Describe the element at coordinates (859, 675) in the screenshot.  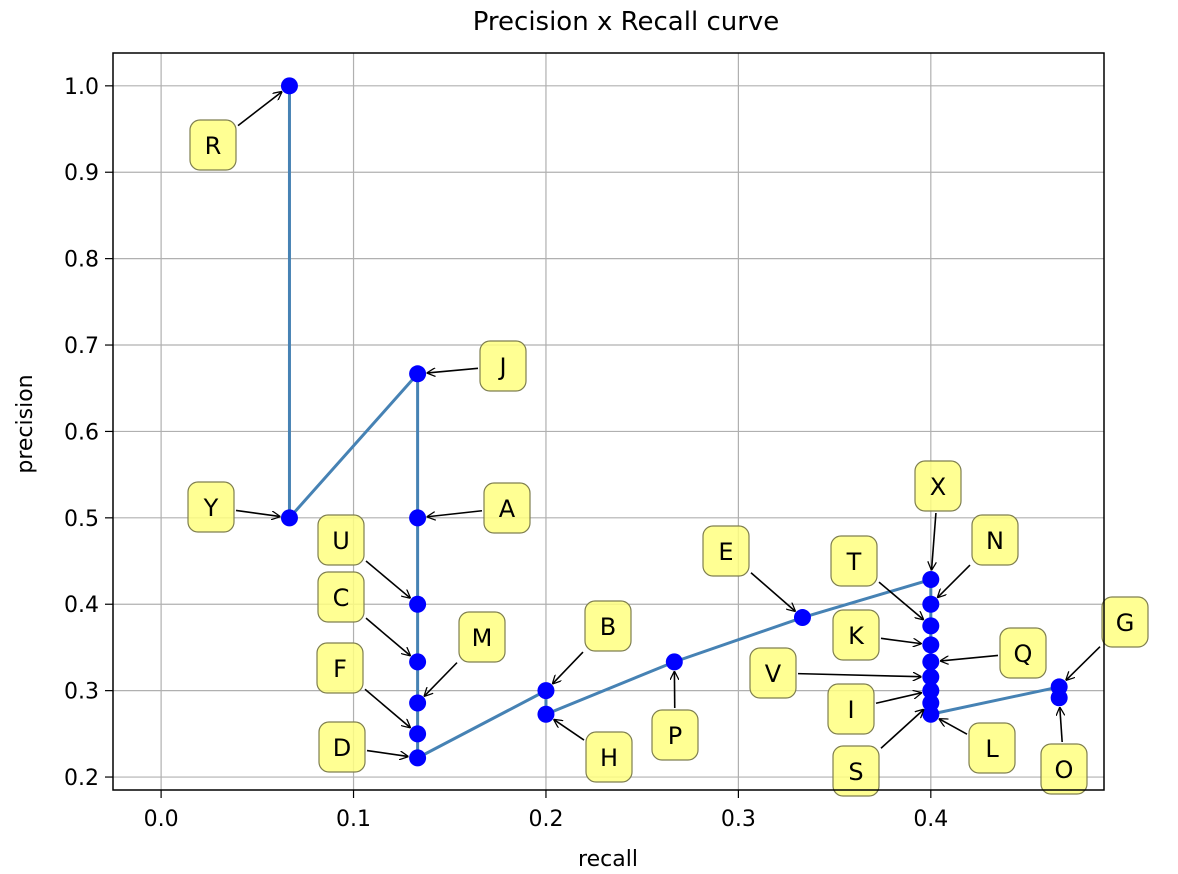
I see `annotation-arrow-V` at that location.